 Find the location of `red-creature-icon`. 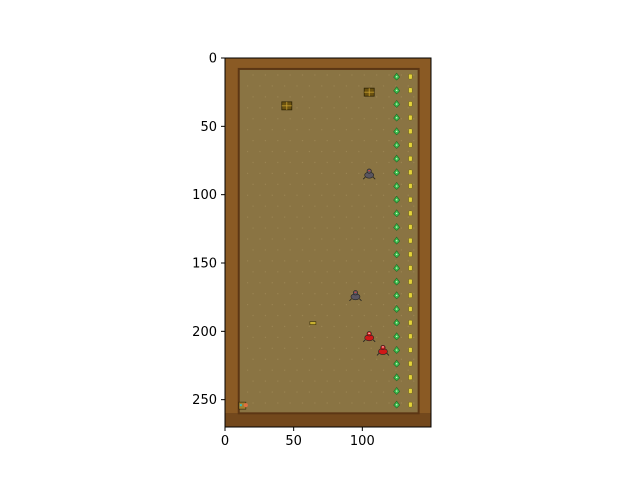

red-creature-icon is located at coordinates (383, 350).